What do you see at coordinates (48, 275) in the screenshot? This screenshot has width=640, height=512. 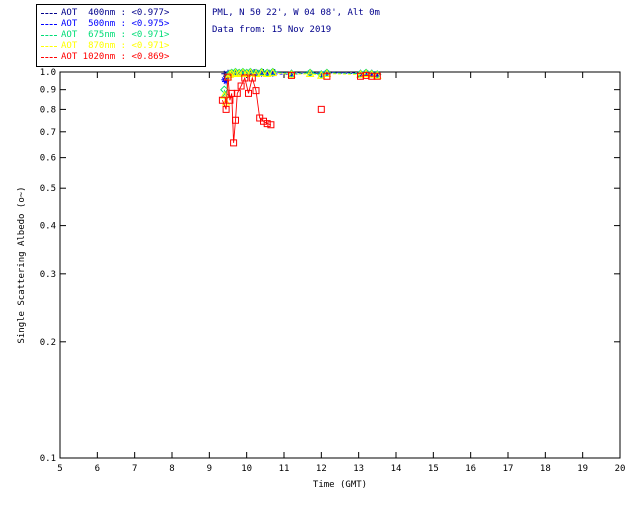 I see `svg-text: 0.3` at bounding box center [48, 275].